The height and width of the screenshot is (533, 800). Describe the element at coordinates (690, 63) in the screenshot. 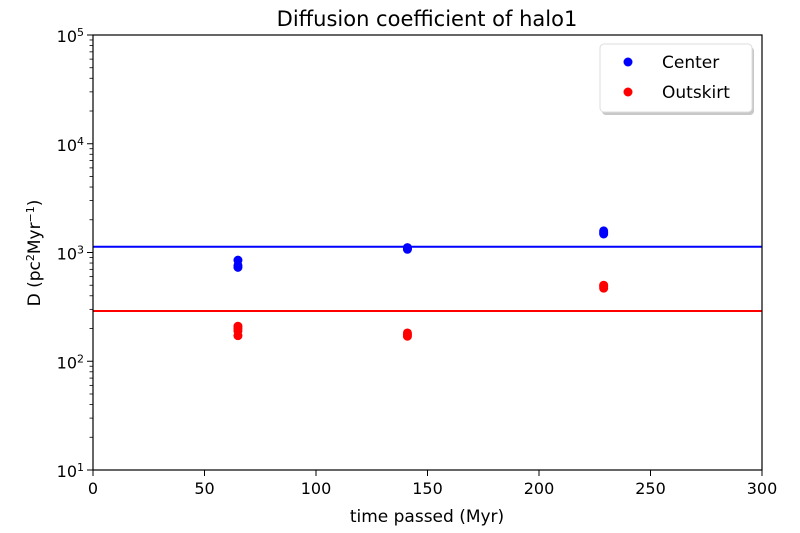

I see `legend-label-center: Center` at that location.